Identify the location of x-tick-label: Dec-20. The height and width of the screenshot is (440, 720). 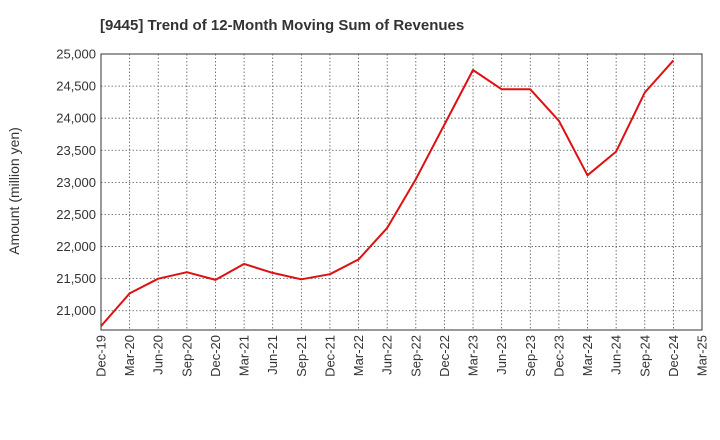
(215, 356).